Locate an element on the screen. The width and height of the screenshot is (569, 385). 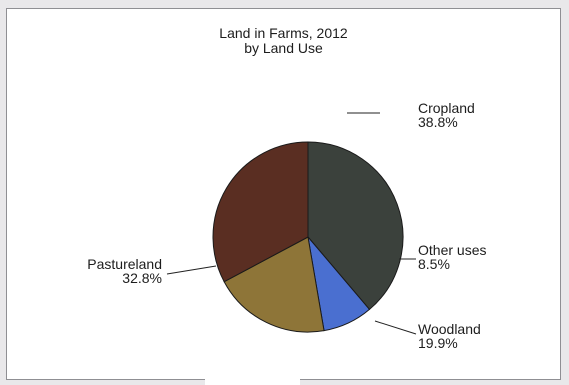
slice-label-other-uses: Other uses is located at coordinates (452, 250).